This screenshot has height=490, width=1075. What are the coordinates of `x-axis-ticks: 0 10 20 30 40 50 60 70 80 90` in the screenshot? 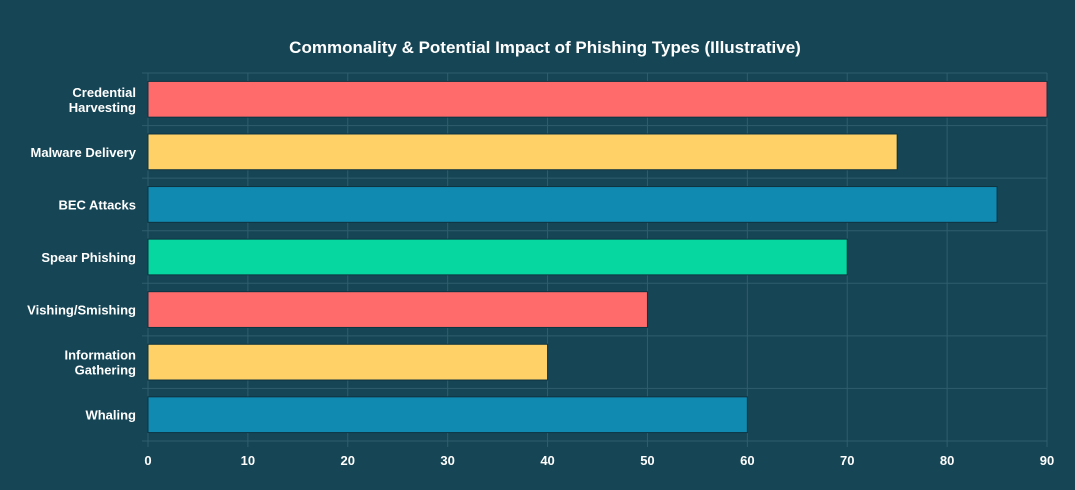 It's located at (599, 460).